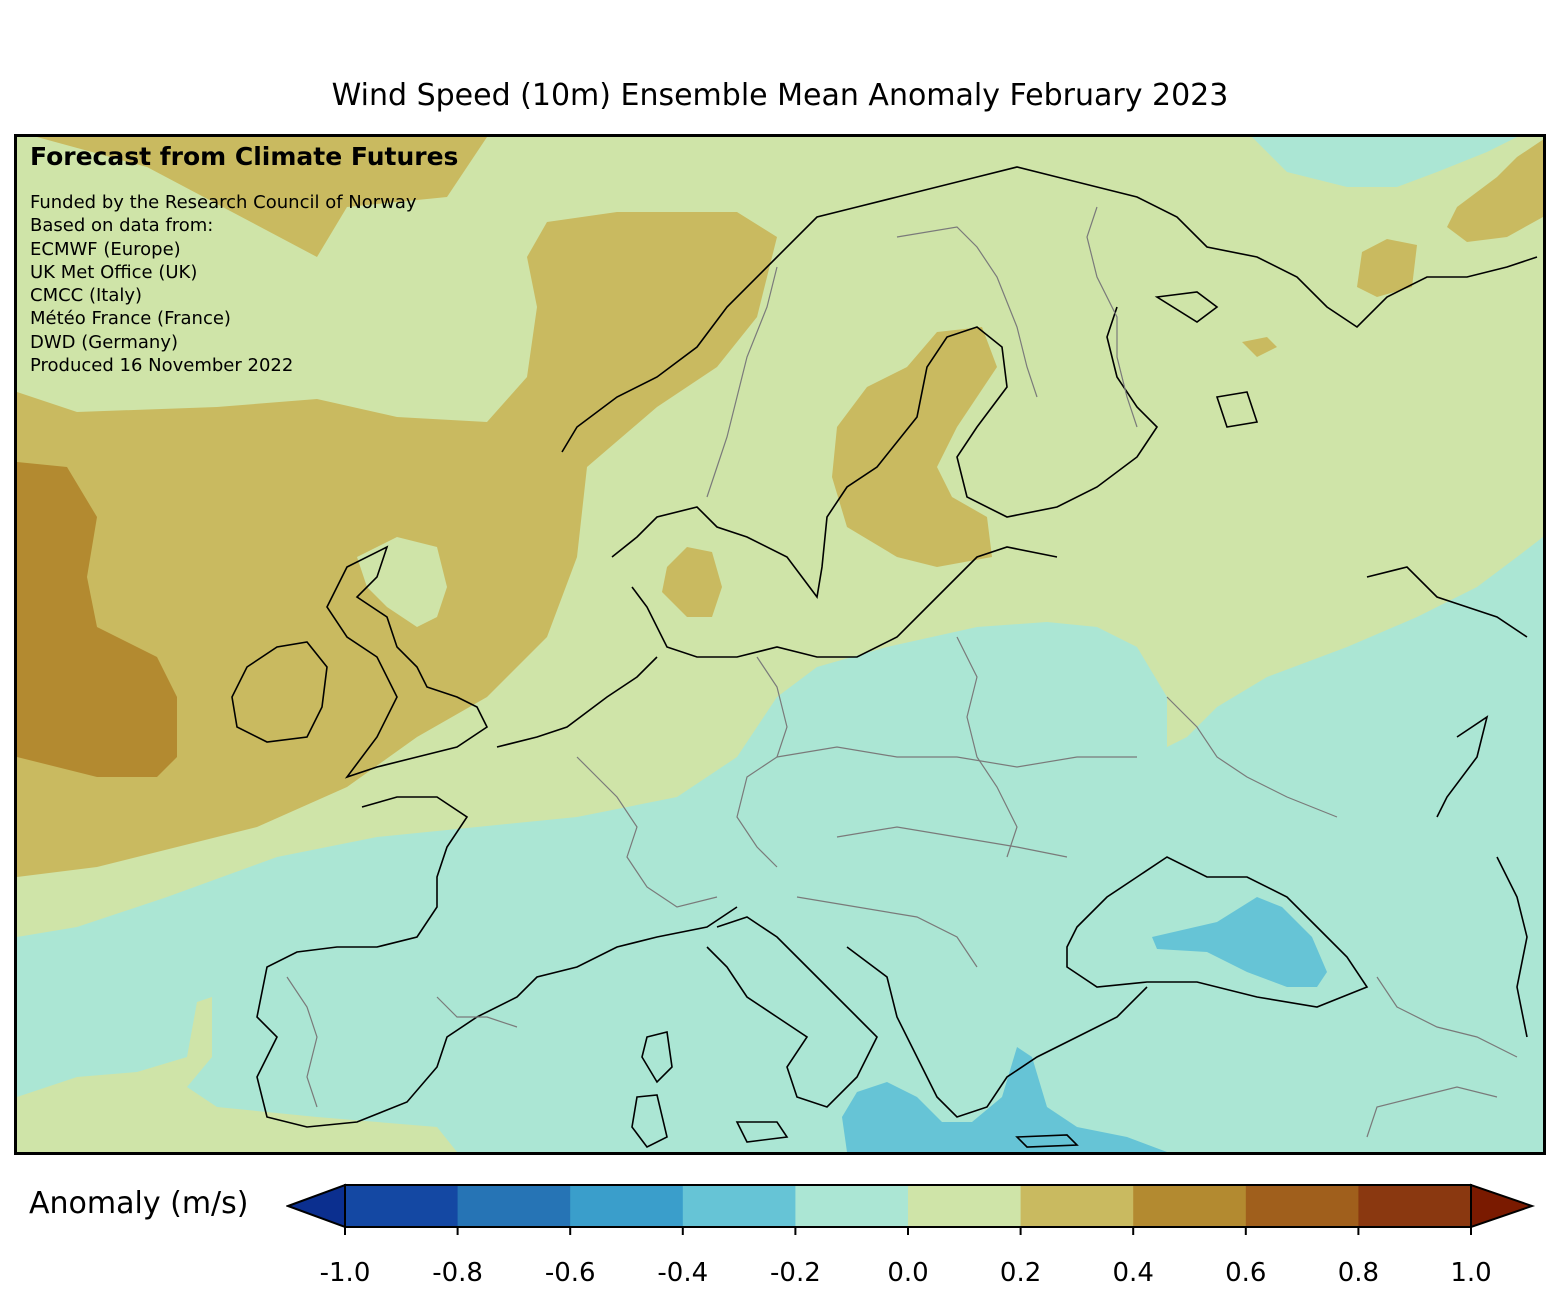  Describe the element at coordinates (908, 1273) in the screenshot. I see `colorbar-tick-label: 0.0` at that location.